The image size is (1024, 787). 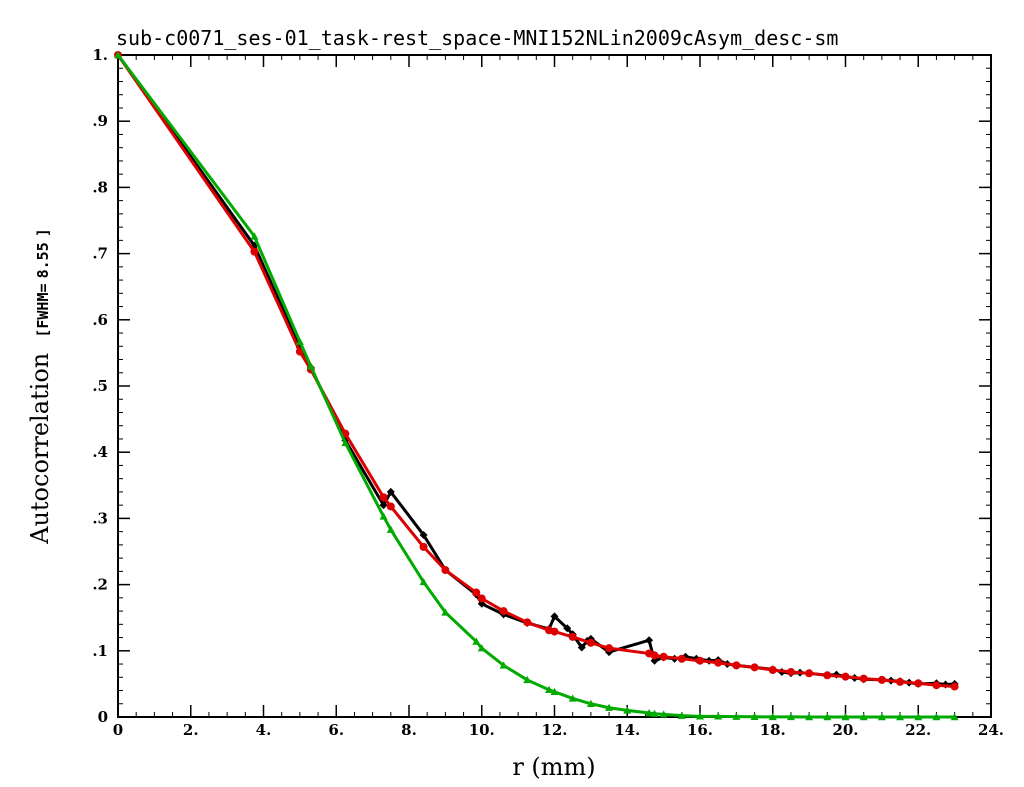 What do you see at coordinates (100, 585) in the screenshot?
I see `y-tick-label: .2` at bounding box center [100, 585].